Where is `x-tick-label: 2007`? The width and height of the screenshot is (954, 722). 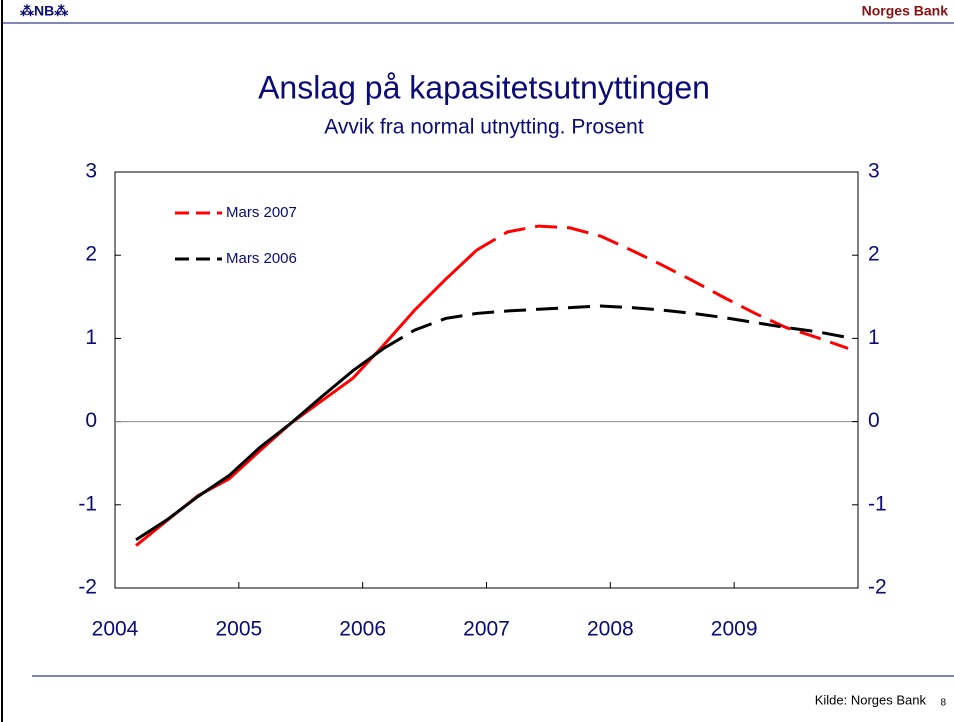
x-tick-label: 2007 is located at coordinates (486, 629).